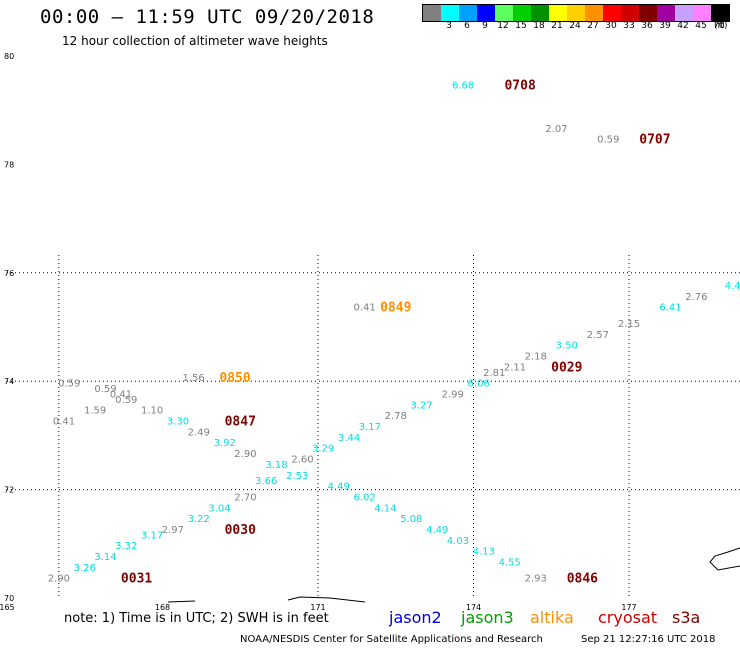  What do you see at coordinates (9, 273) in the screenshot?
I see `lat-tick-label: 76` at bounding box center [9, 273].